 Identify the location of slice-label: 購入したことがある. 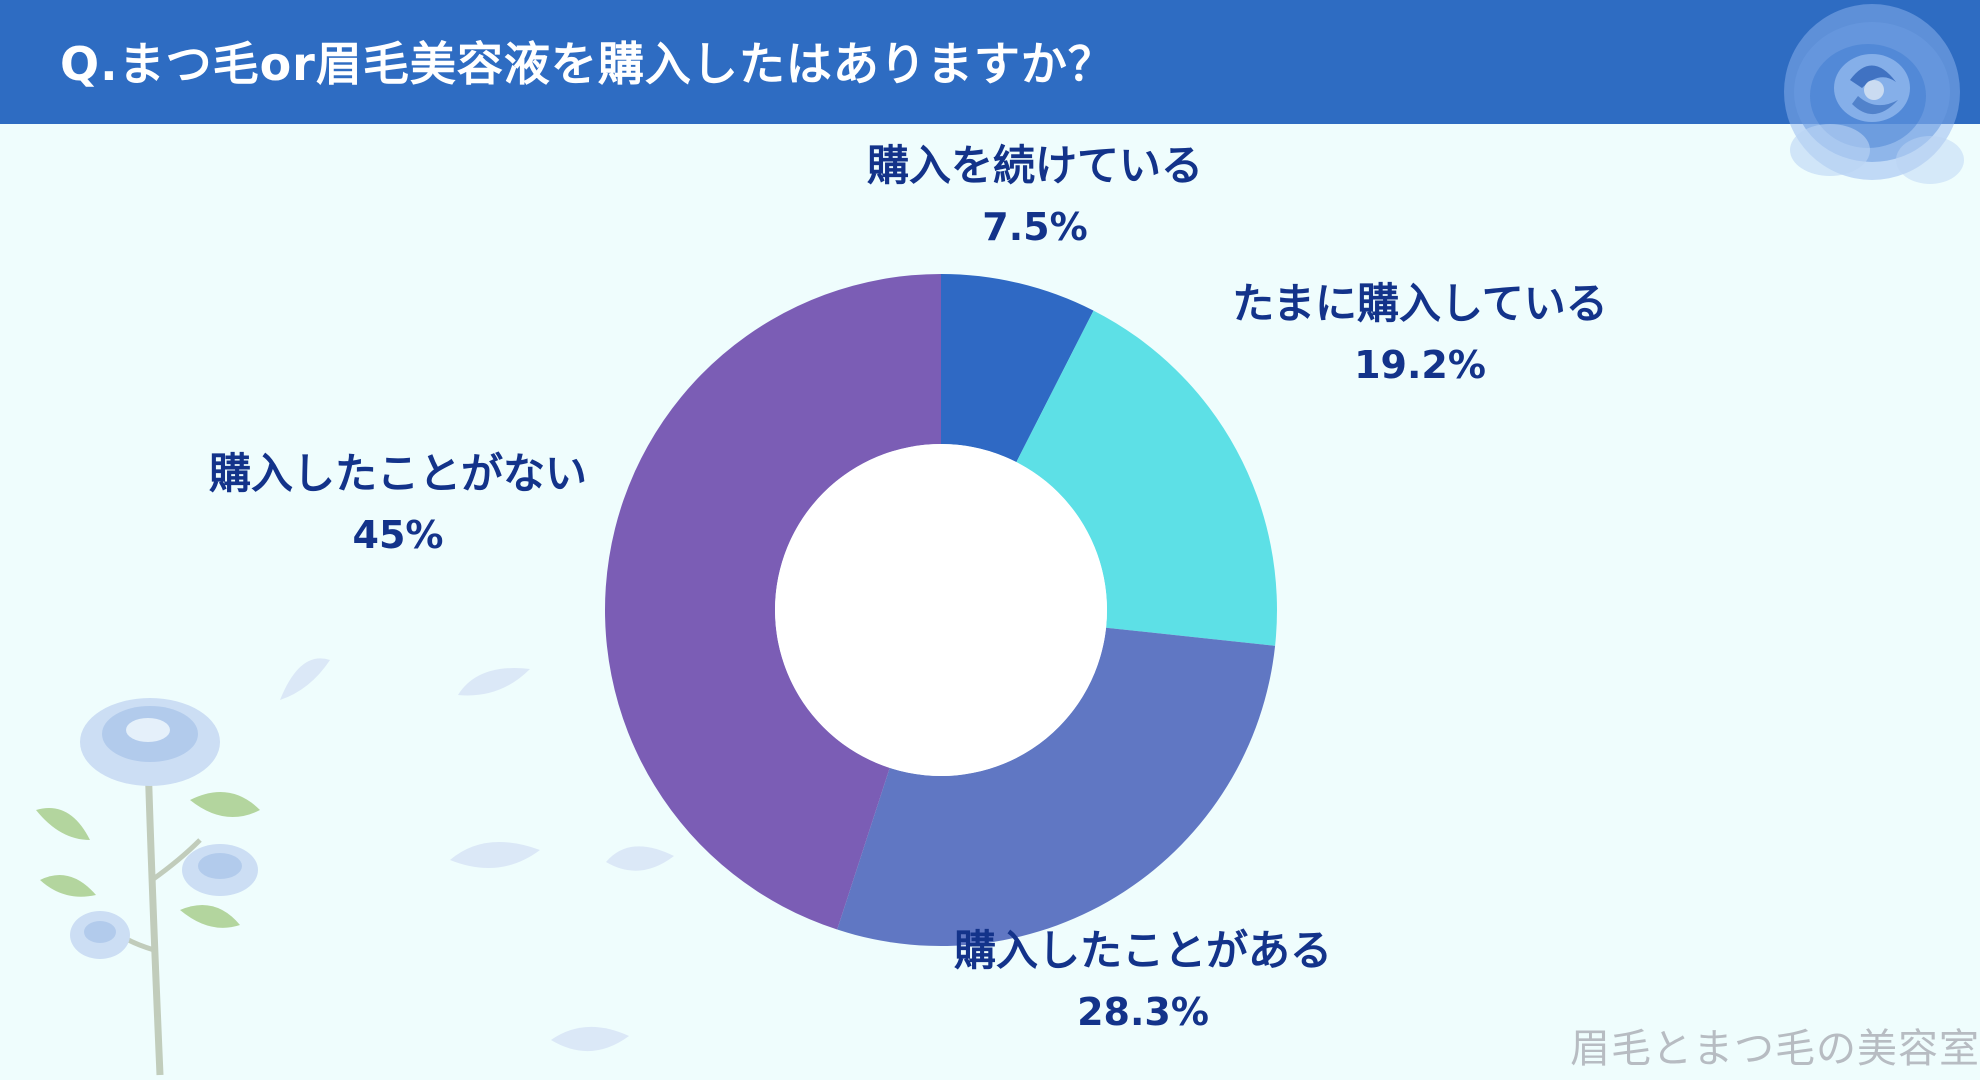
(1143, 950).